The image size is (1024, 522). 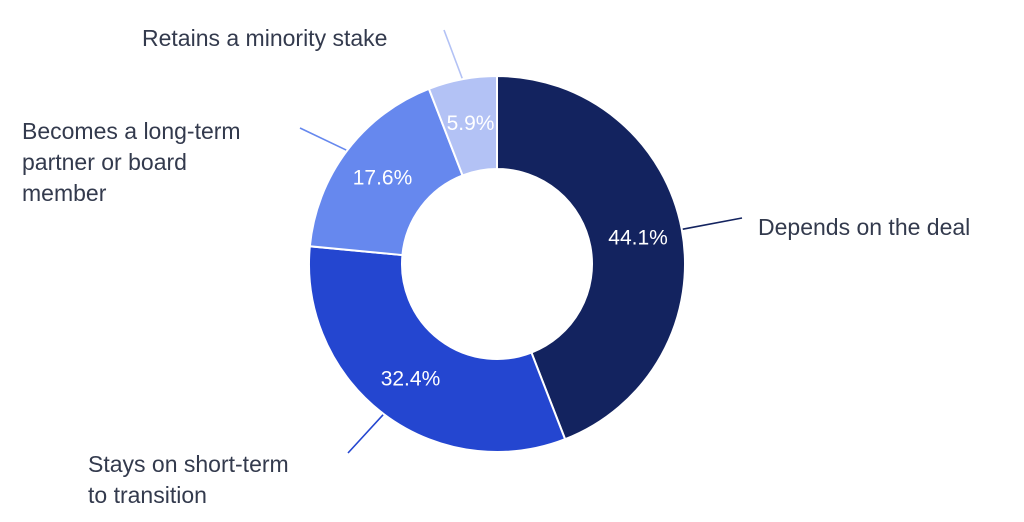 I want to click on slice-value-label: 5.9%, so click(x=471, y=123).